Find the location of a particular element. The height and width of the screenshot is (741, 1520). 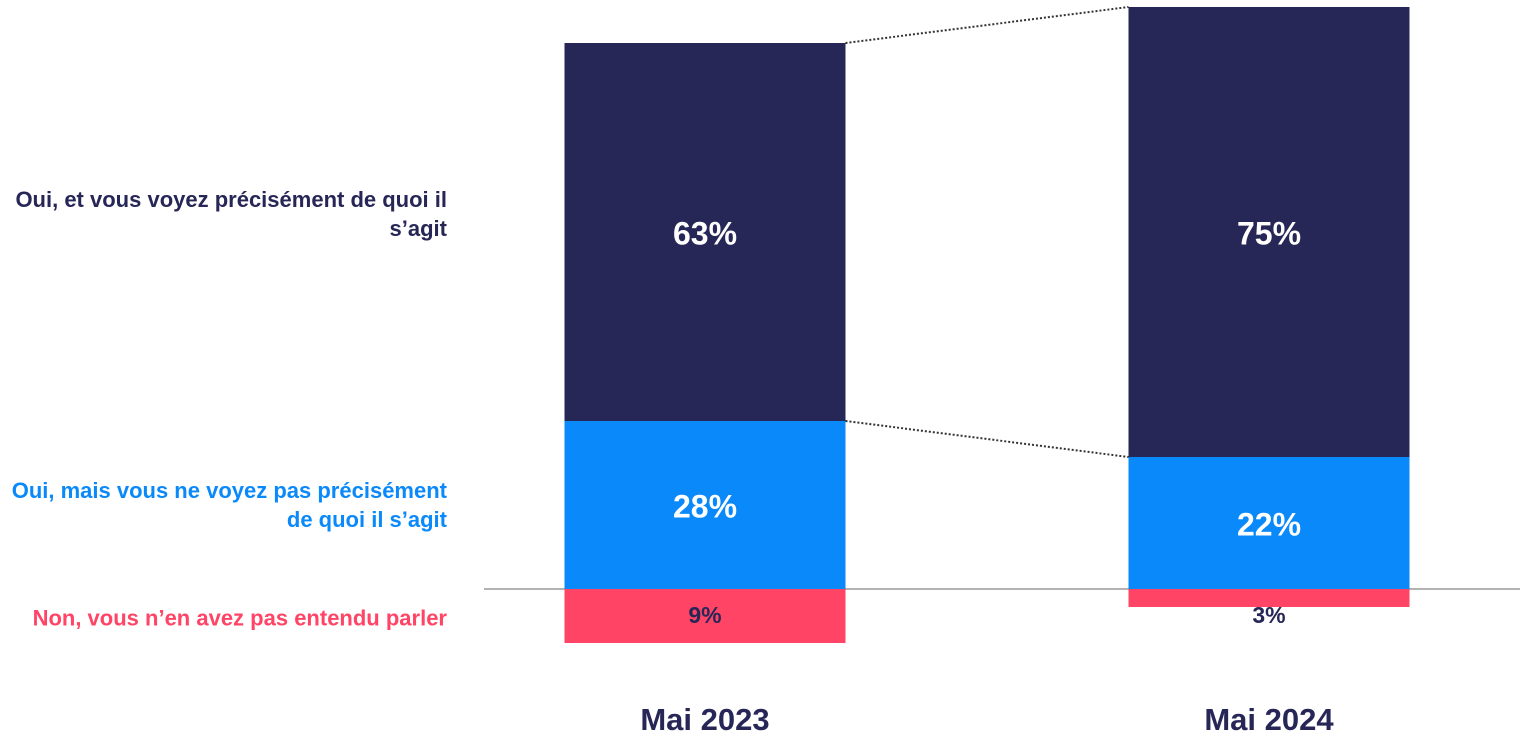

legend-label: Non, vous n’en avez pas entendu parler is located at coordinates (223, 618).